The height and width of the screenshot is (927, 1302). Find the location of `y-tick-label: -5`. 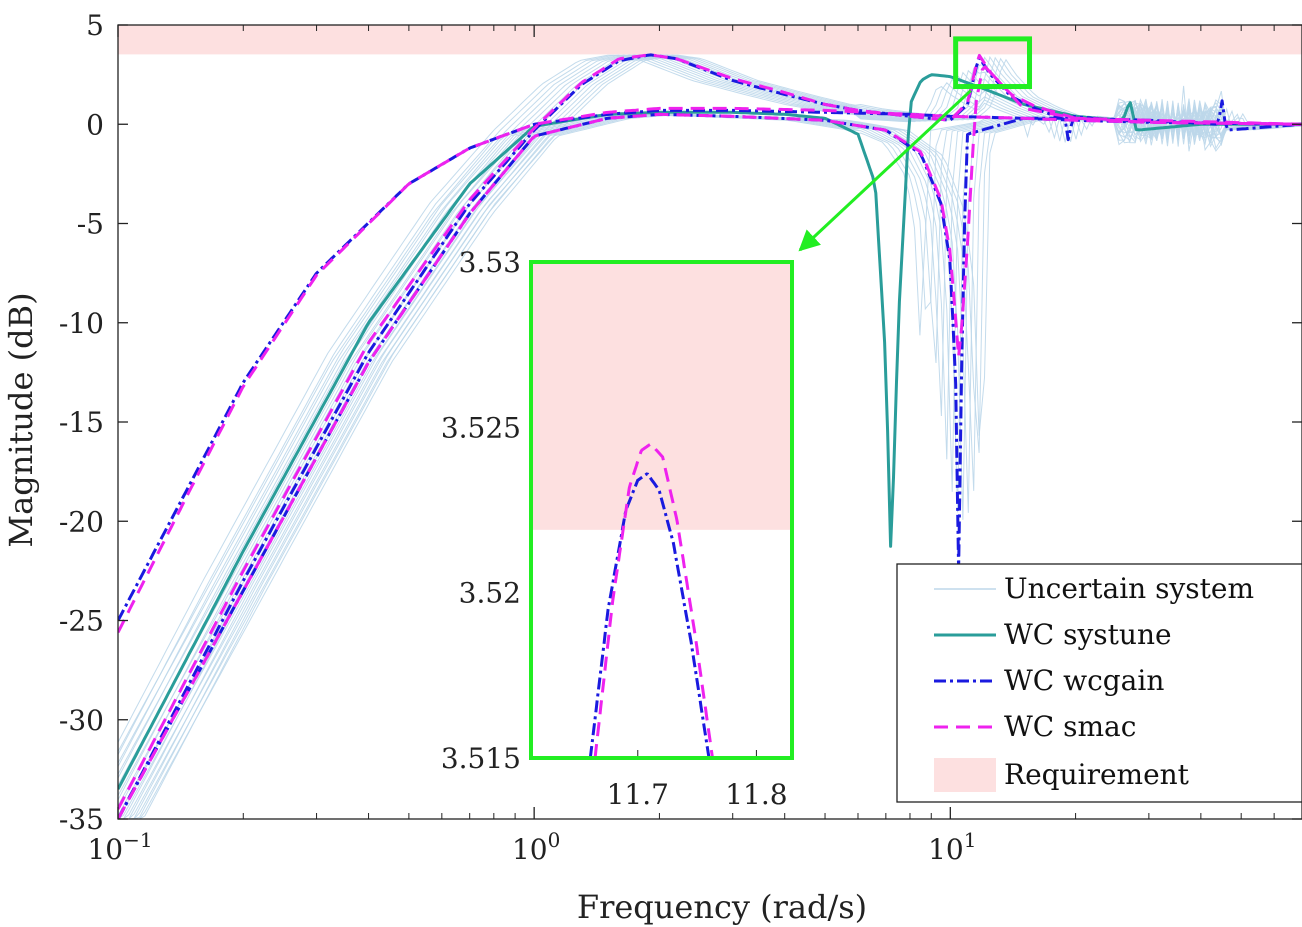

y-tick-label: -5 is located at coordinates (90, 224).